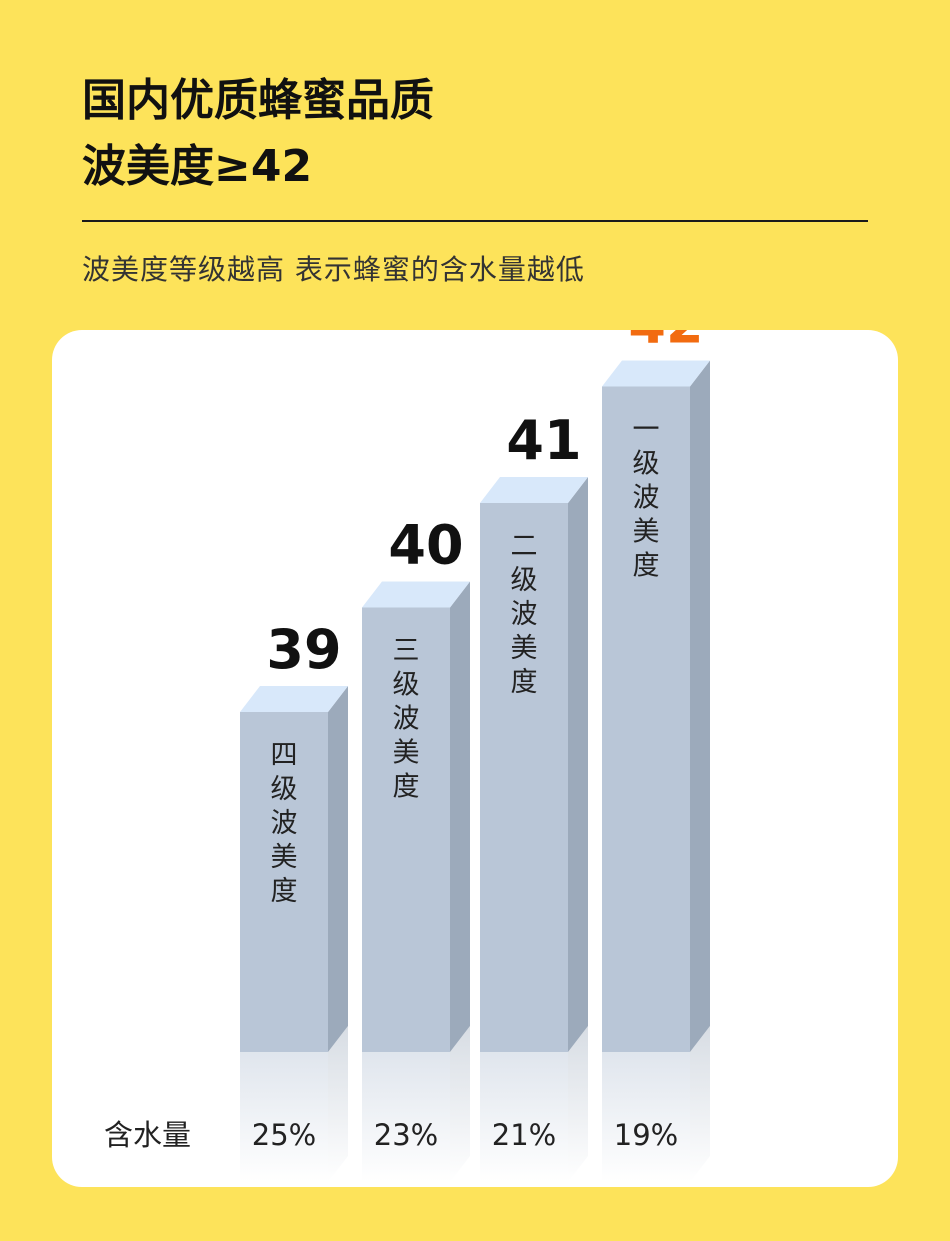 This screenshot has height=1241, width=950. What do you see at coordinates (406, 1135) in the screenshot?
I see `water-content-value: 23%` at bounding box center [406, 1135].